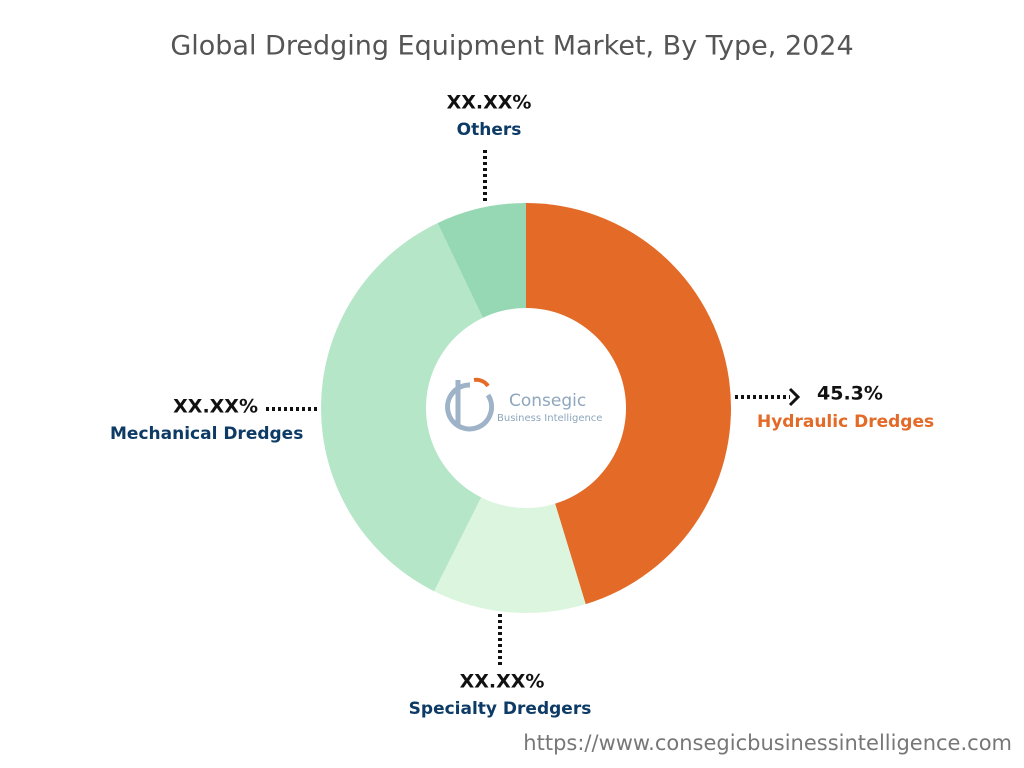  Describe the element at coordinates (500, 709) in the screenshot. I see `category-label: Specialty Dredgers` at that location.